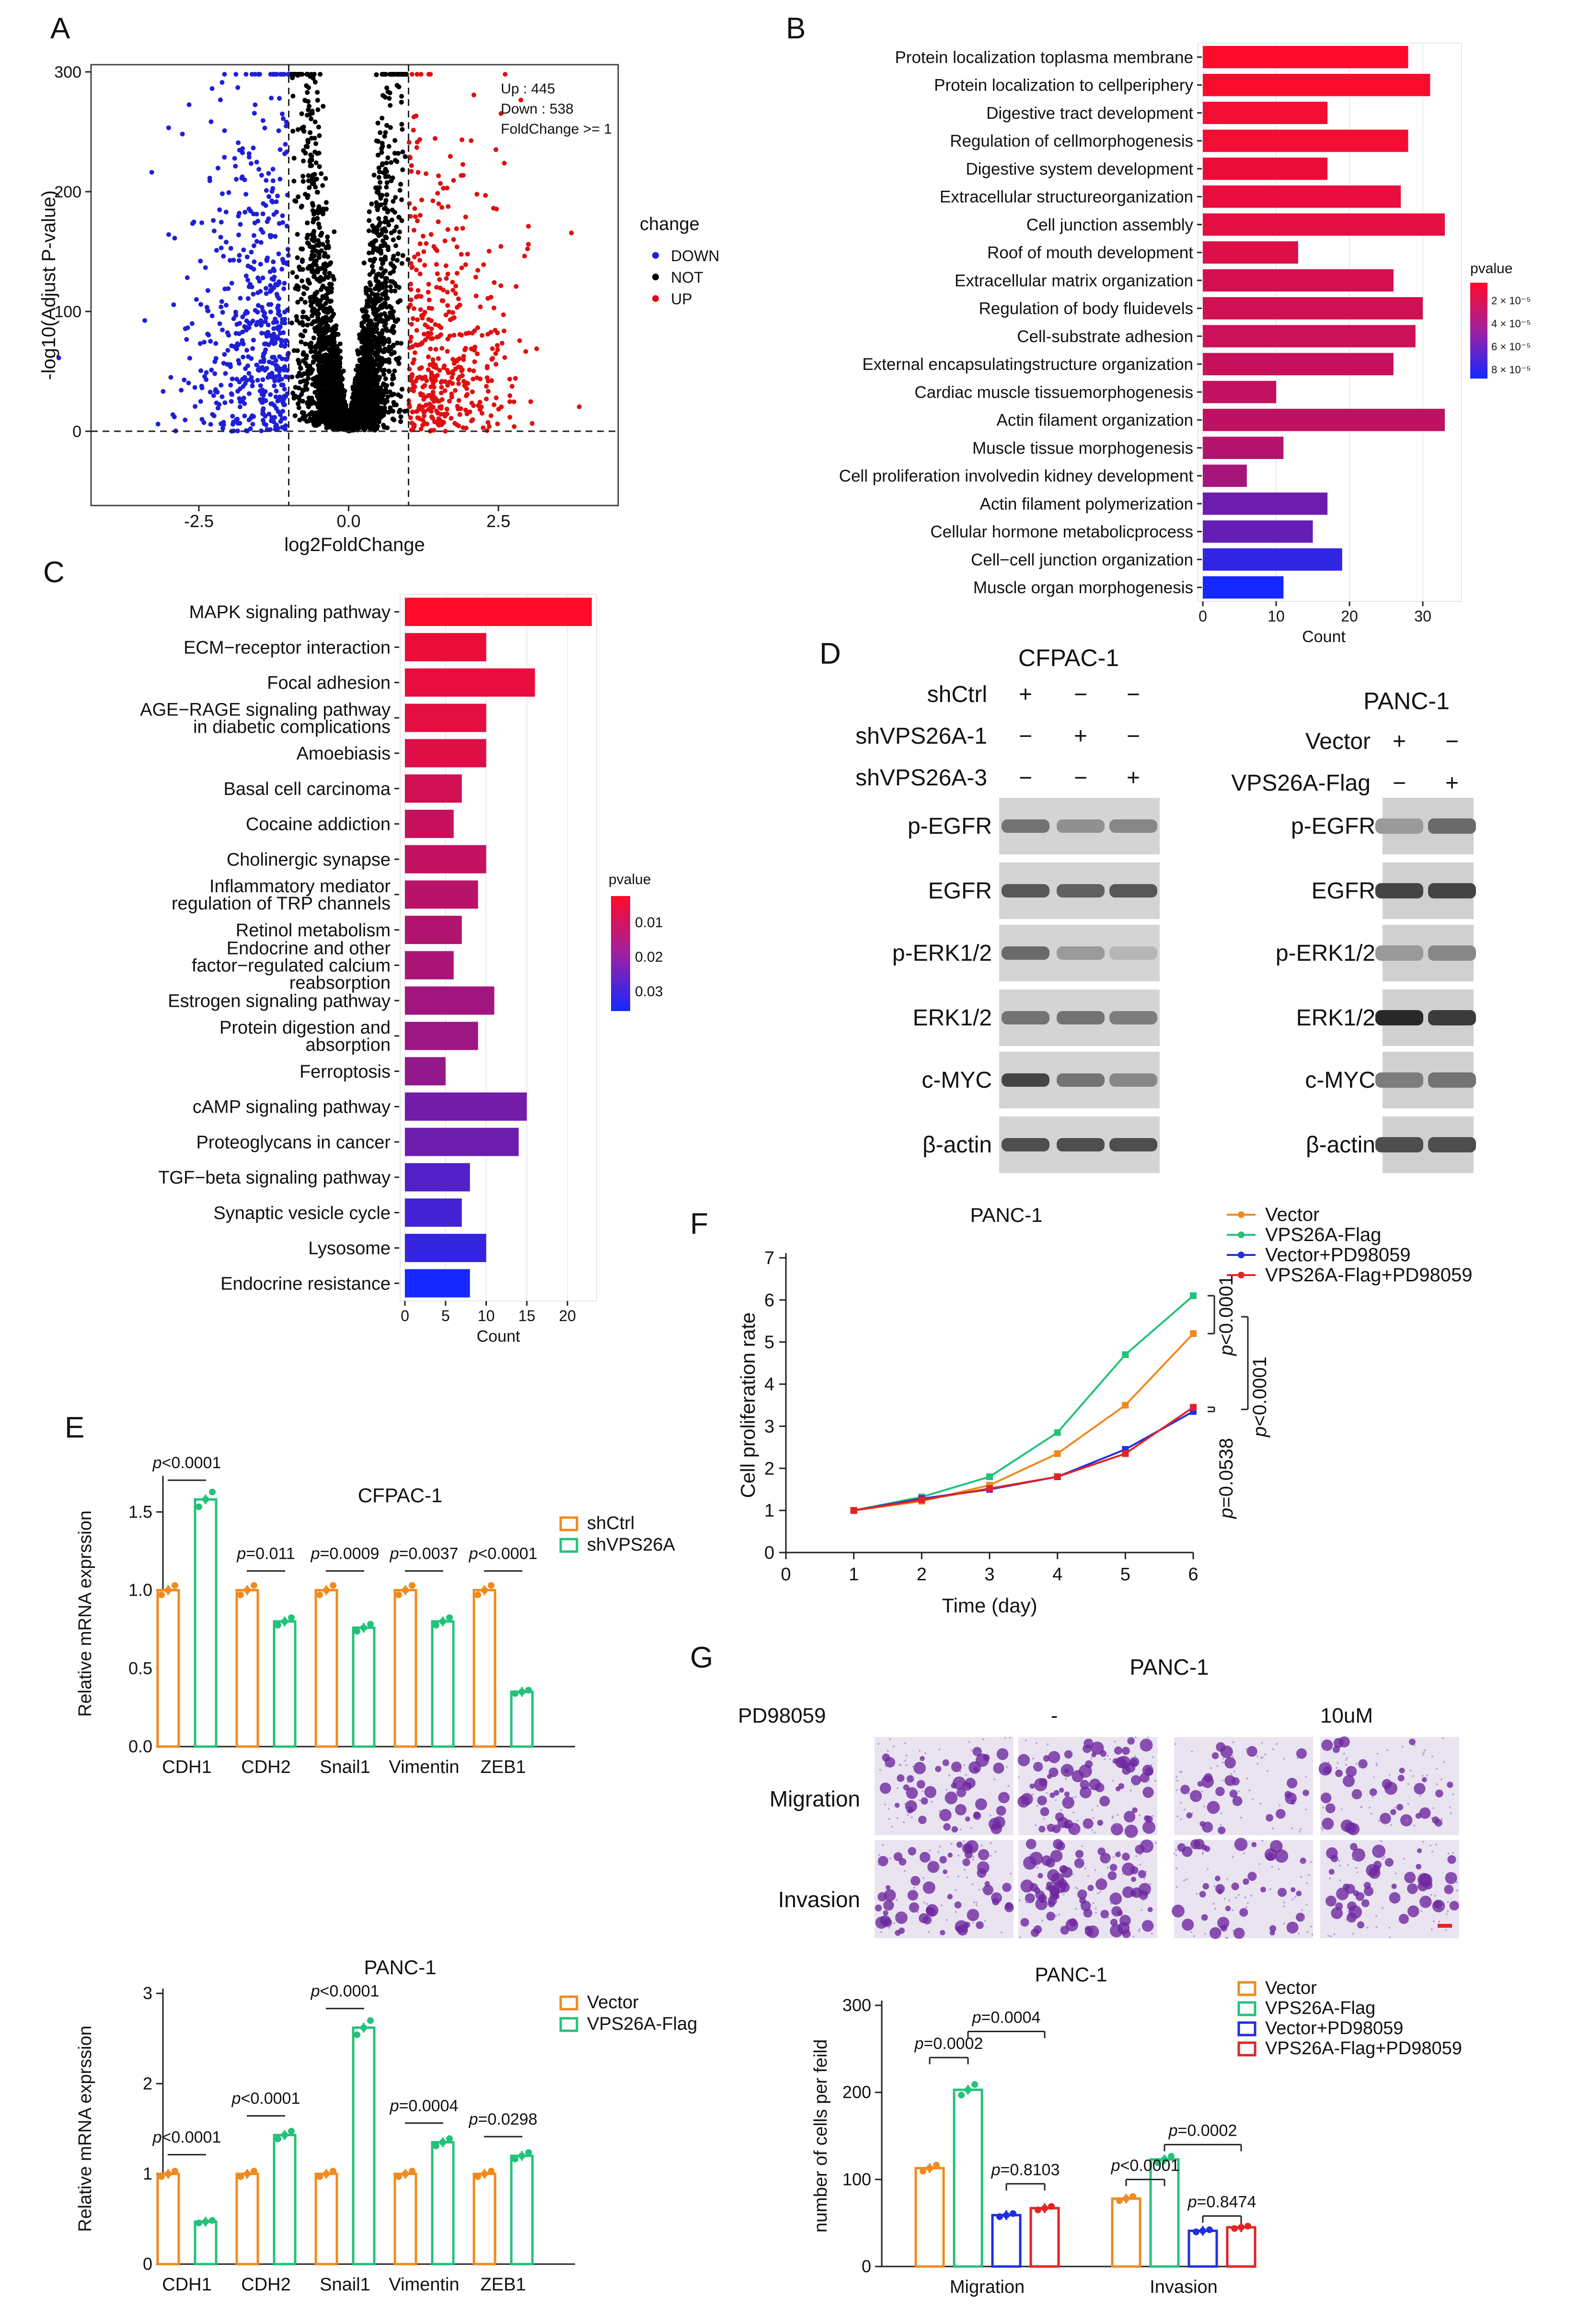 The width and height of the screenshot is (1579, 2324). What do you see at coordinates (830, 653) in the screenshot?
I see `panel-label-d: D` at bounding box center [830, 653].